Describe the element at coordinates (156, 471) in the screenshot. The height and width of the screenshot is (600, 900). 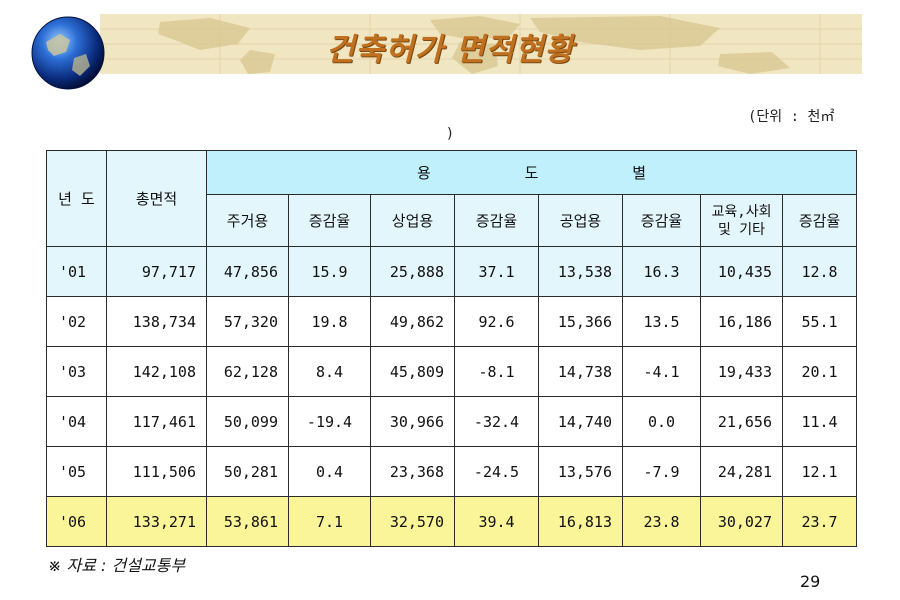
I see `cell-total: 111,506` at that location.